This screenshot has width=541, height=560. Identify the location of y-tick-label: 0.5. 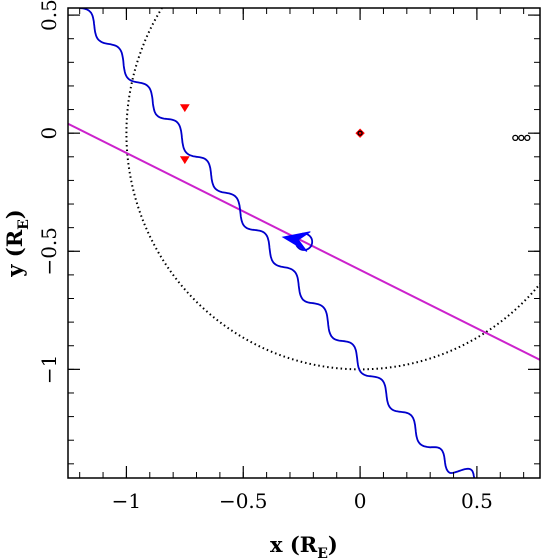
(49, 15).